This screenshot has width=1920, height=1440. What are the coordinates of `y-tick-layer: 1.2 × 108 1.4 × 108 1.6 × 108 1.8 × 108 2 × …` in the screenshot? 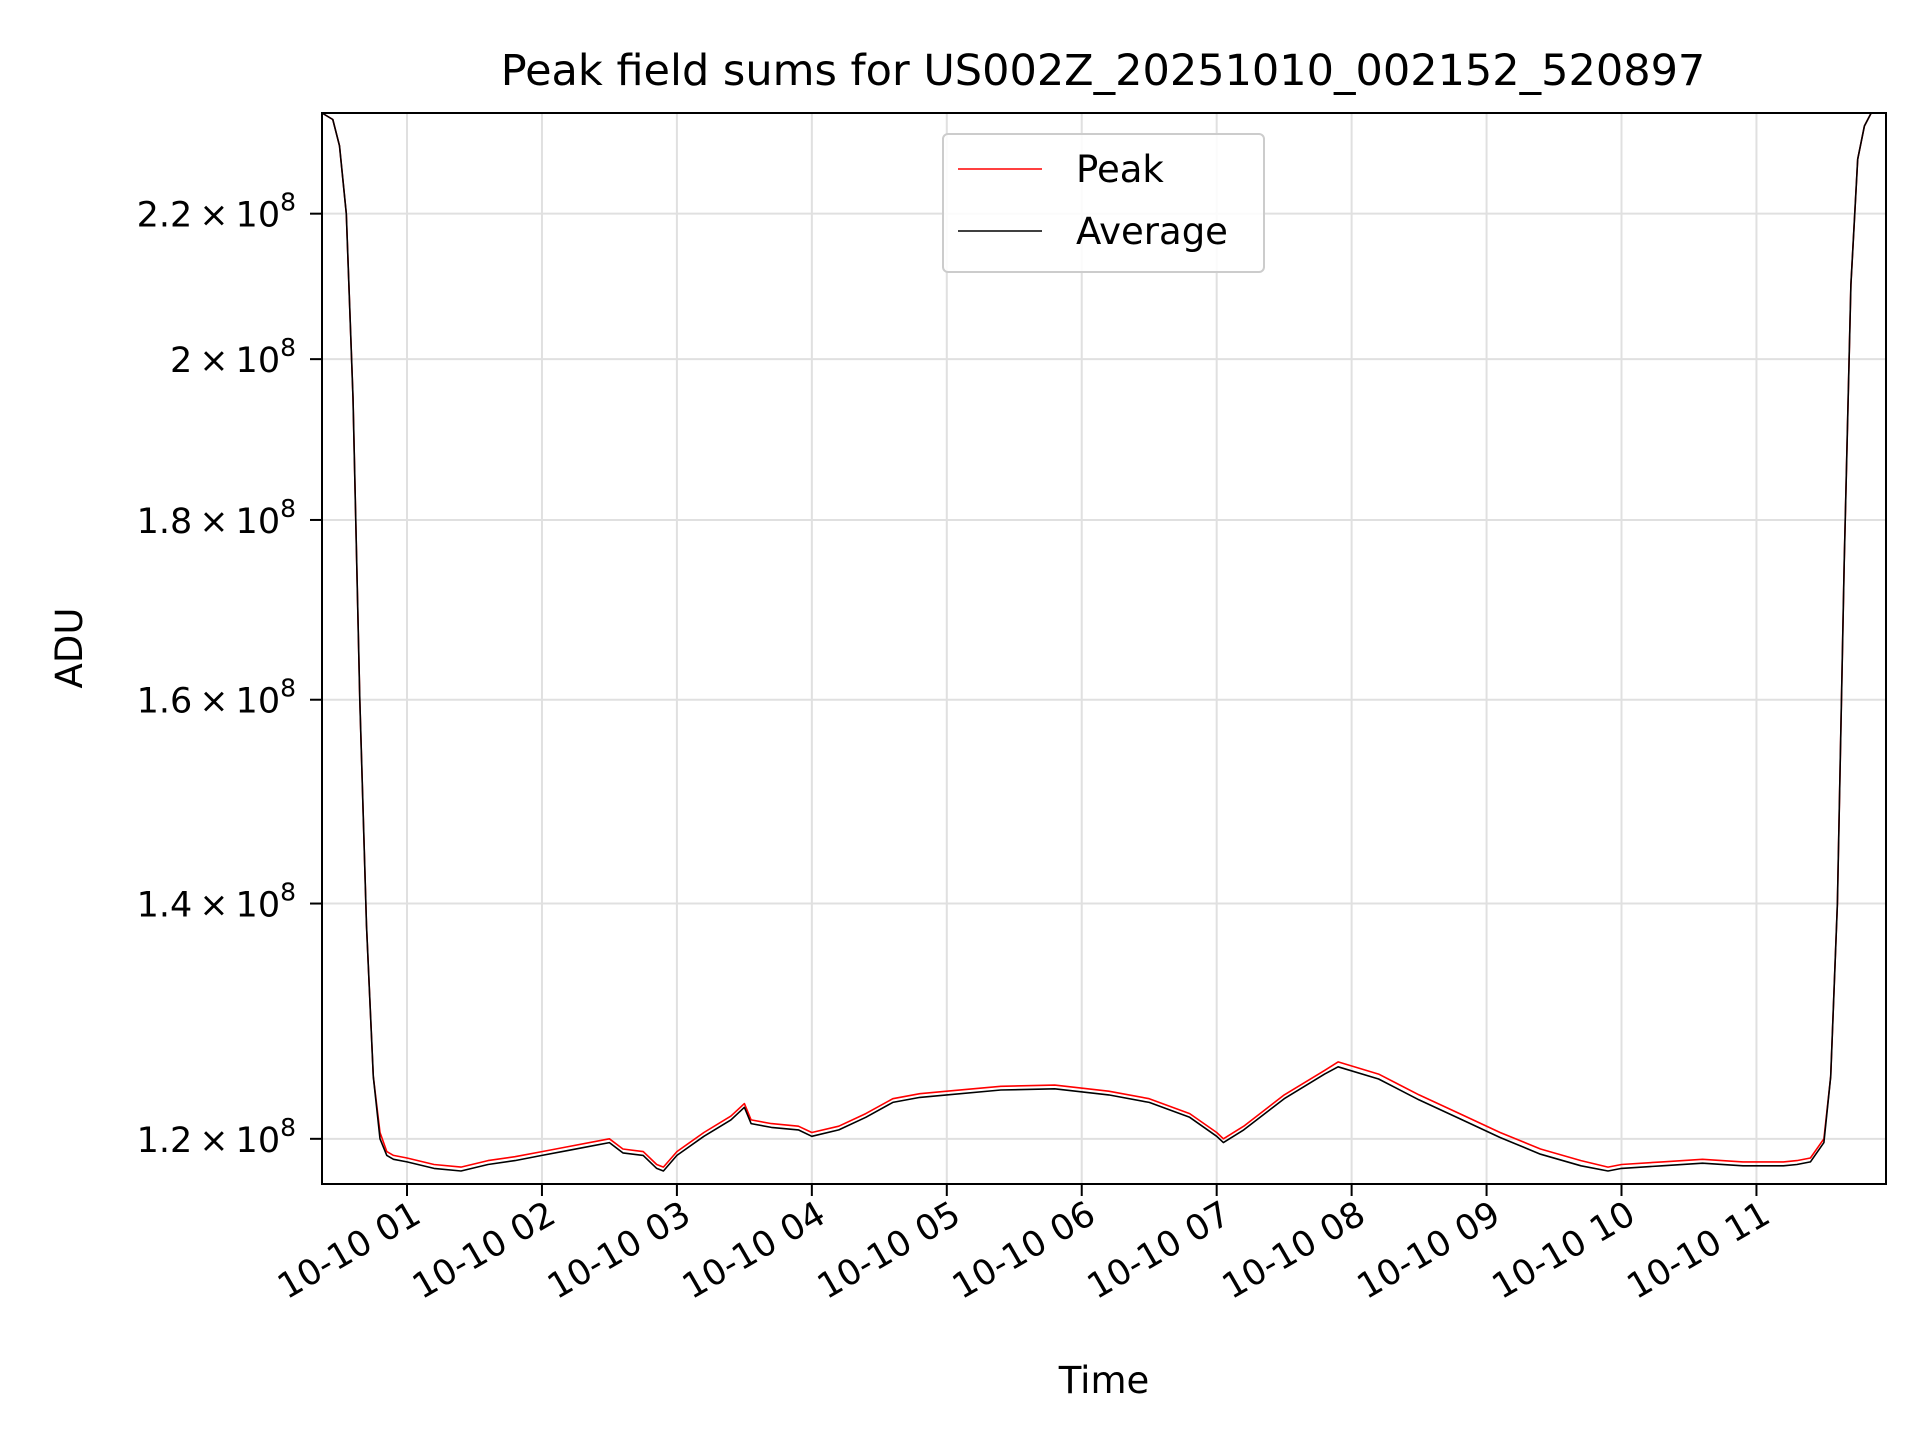 It's located at (229, 674).